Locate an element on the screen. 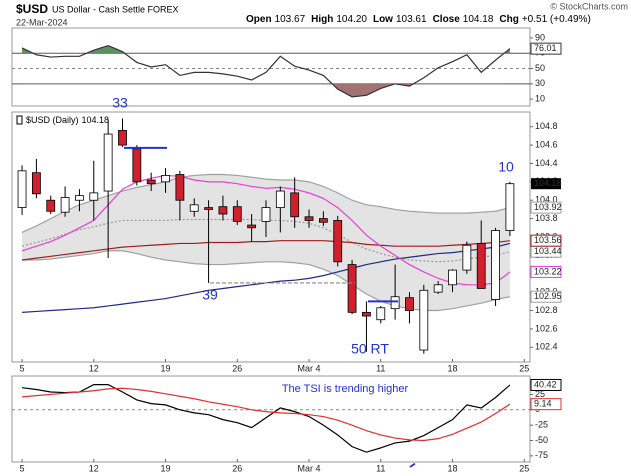 This screenshot has width=631, height=476. value-tag-label: 102.95 is located at coordinates (548, 296).